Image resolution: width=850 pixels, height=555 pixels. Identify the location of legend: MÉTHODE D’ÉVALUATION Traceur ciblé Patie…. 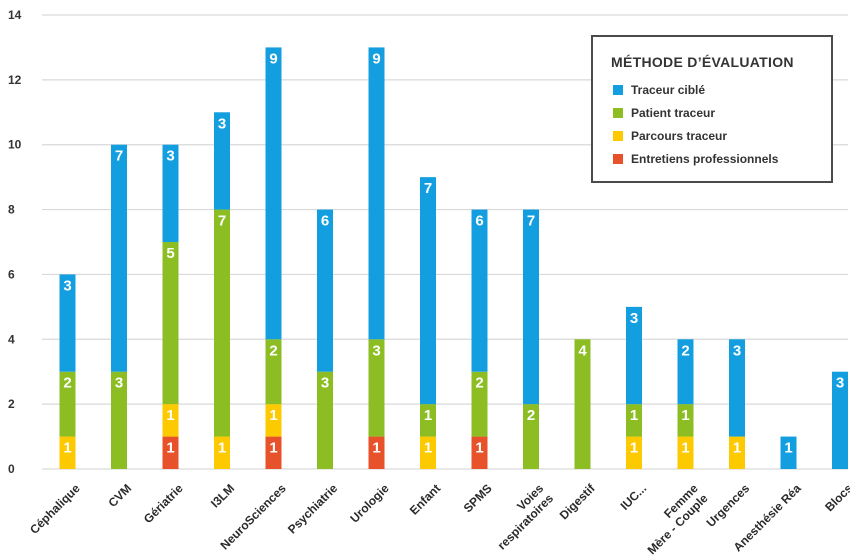
(712, 109).